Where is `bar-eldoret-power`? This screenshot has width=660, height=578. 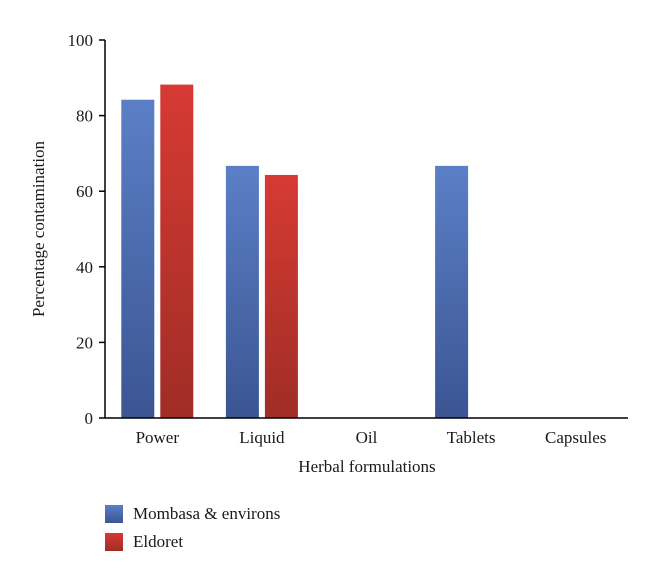
bar-eldoret-power is located at coordinates (177, 251).